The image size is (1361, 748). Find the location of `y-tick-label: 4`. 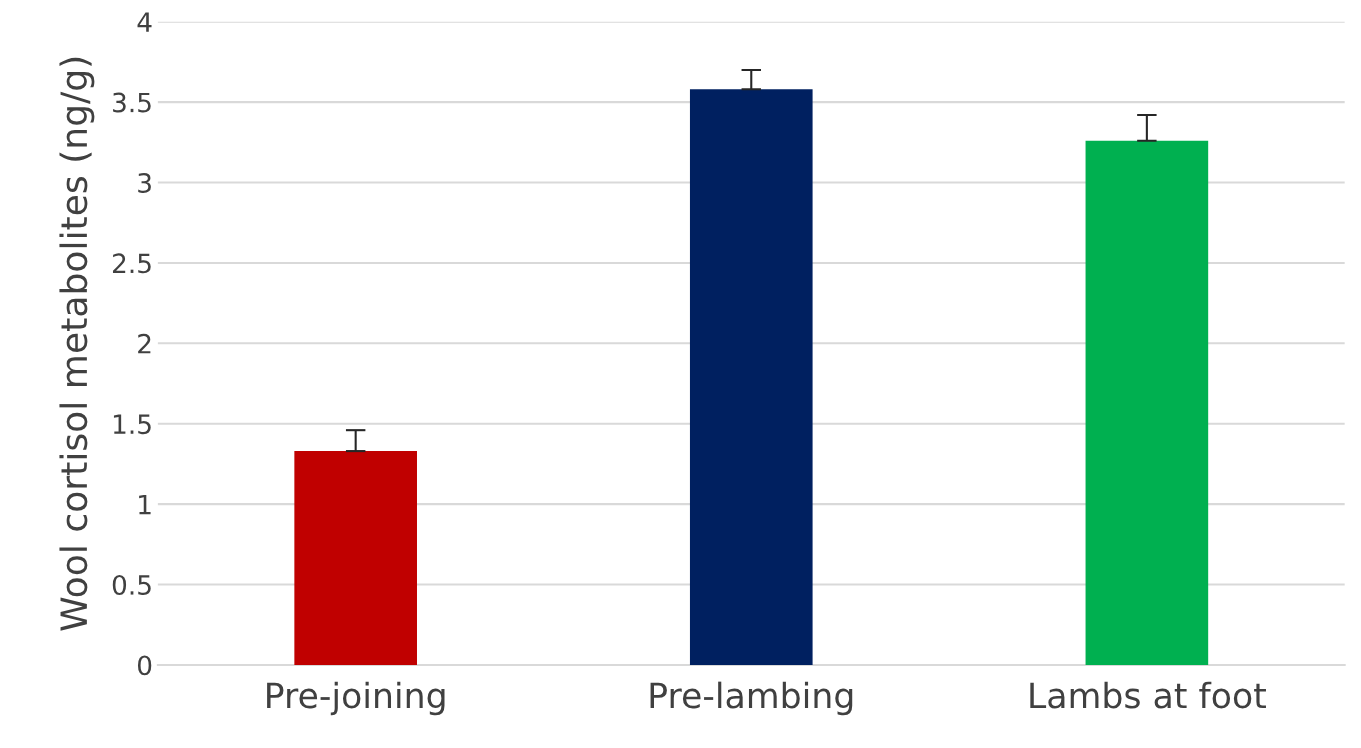

y-tick-label: 4 is located at coordinates (144, 22).